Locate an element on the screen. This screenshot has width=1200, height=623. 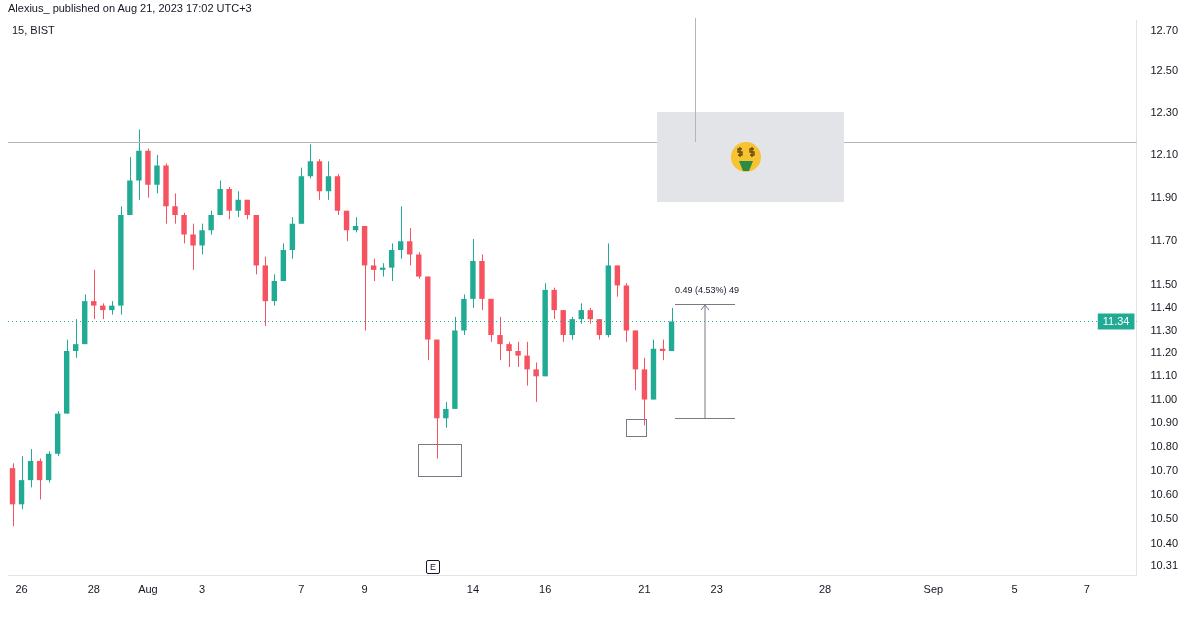
x-tick-label: Aug is located at coordinates (148, 589).